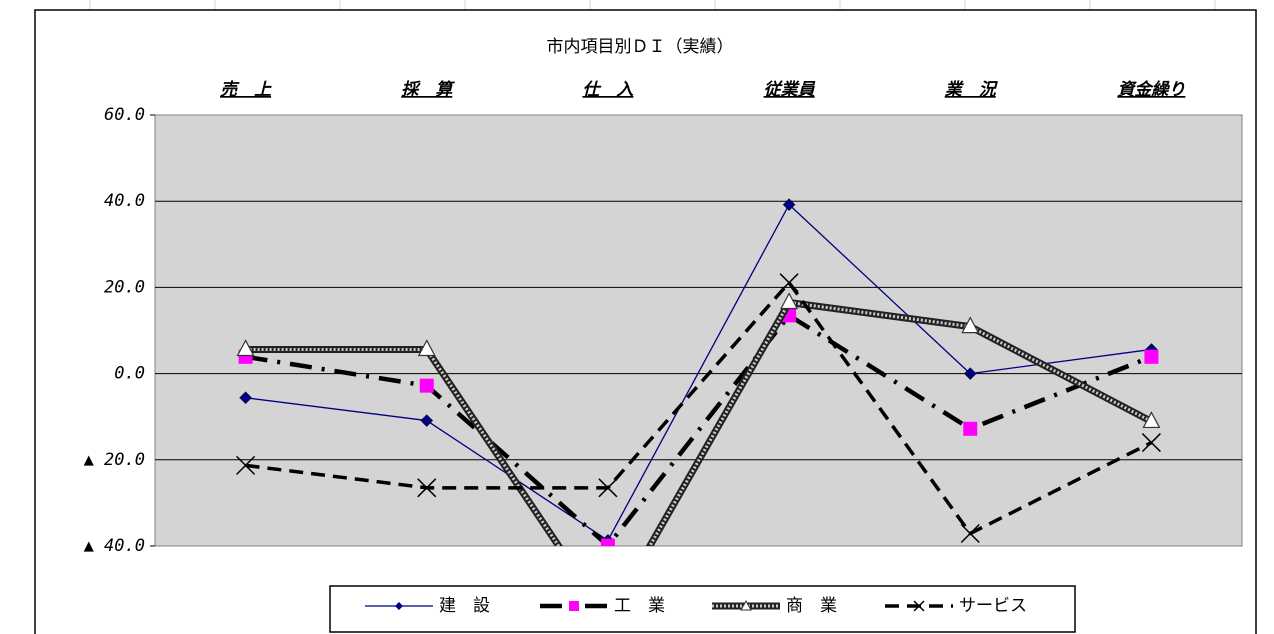  I want to click on legend-box, so click(702, 609).